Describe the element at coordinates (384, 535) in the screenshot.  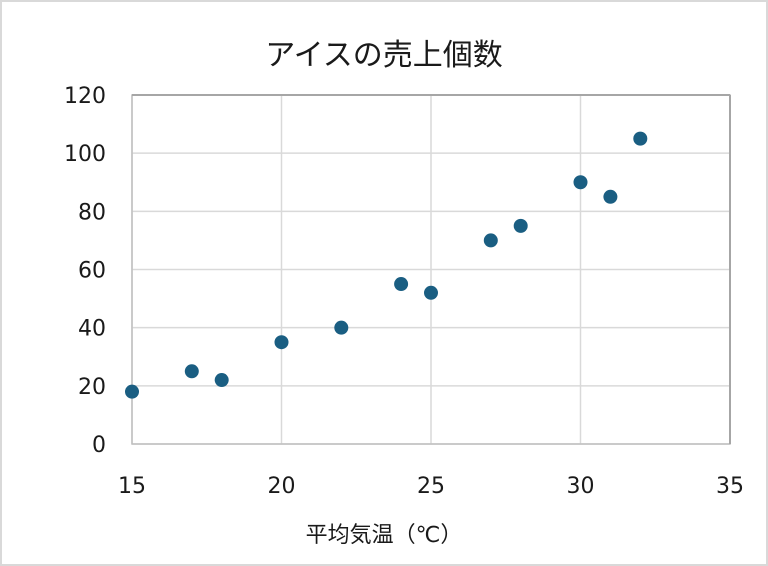
I see `x-axis-label: 平均気温（℃）` at that location.